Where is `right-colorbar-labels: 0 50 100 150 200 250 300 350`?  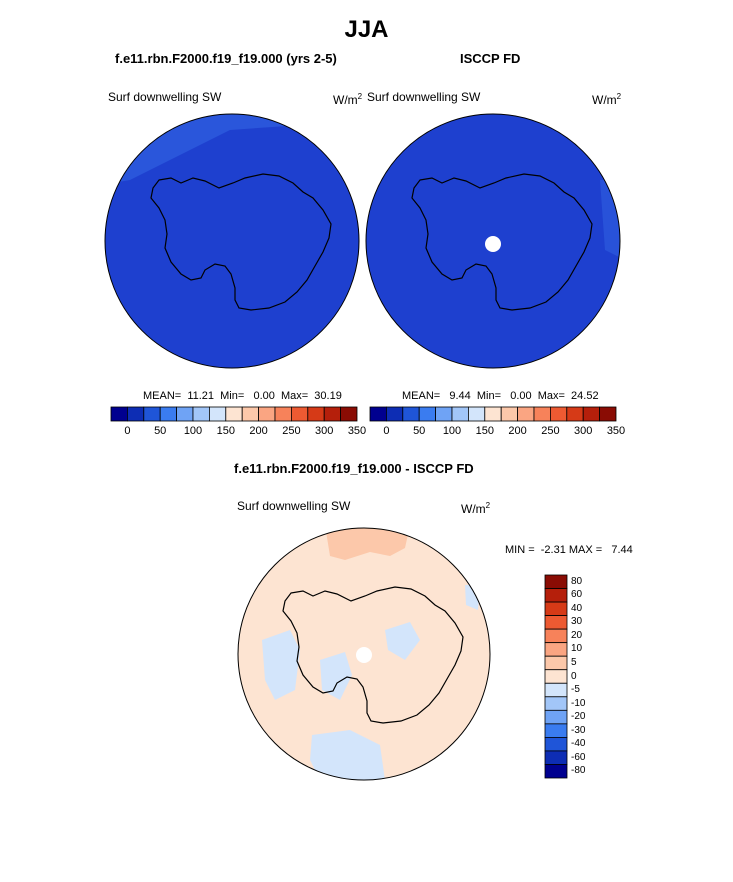 right-colorbar-labels: 0 50 100 150 200 250 300 350 is located at coordinates (366, 433).